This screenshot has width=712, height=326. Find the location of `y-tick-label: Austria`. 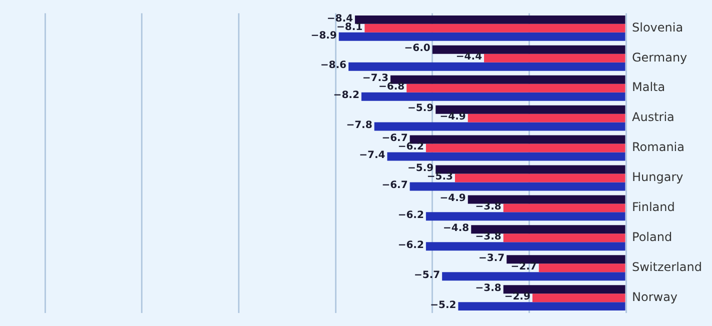

y-tick-label: Austria is located at coordinates (653, 117).